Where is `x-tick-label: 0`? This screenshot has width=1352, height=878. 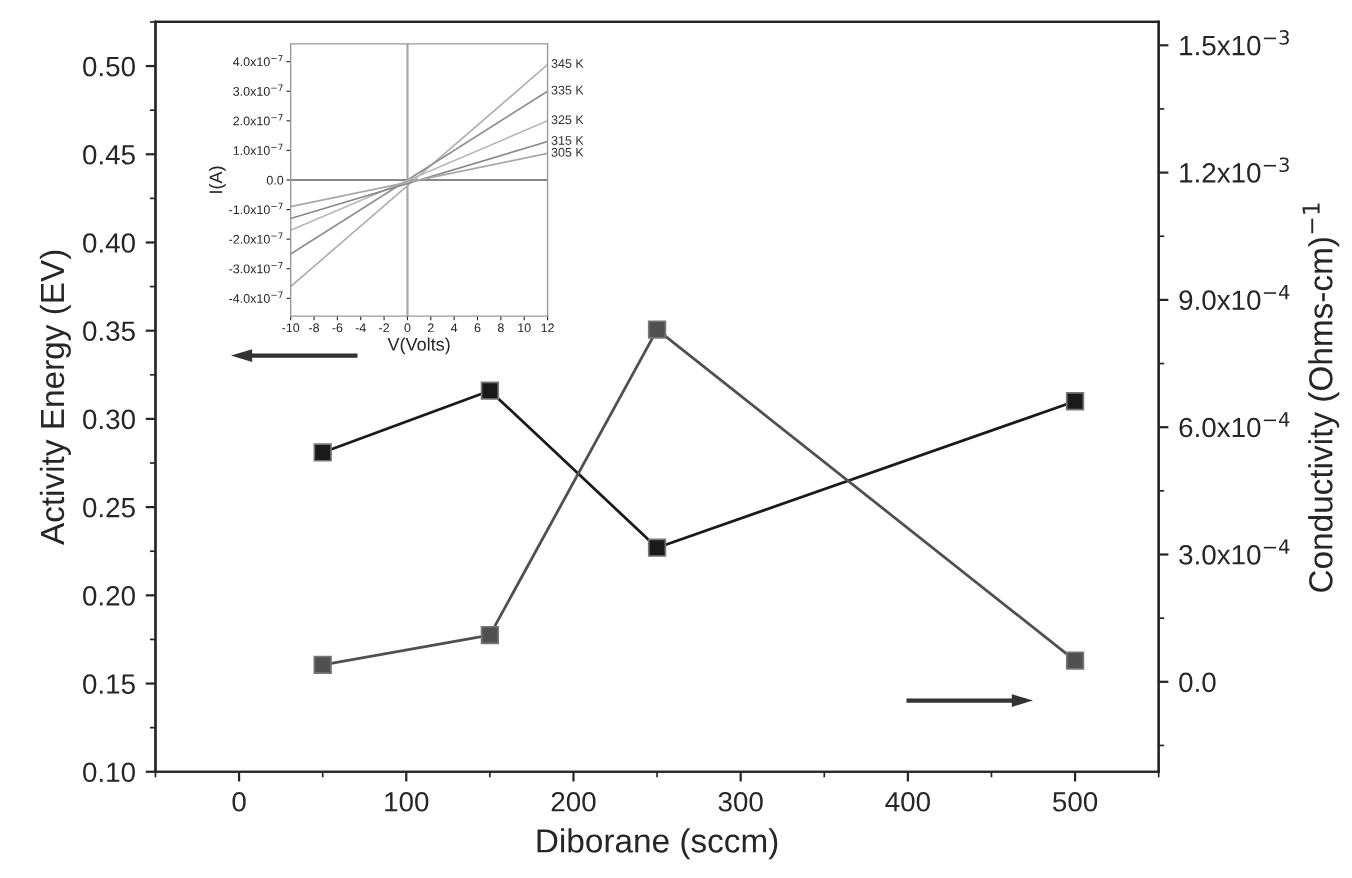
x-tick-label: 0 is located at coordinates (239, 801).